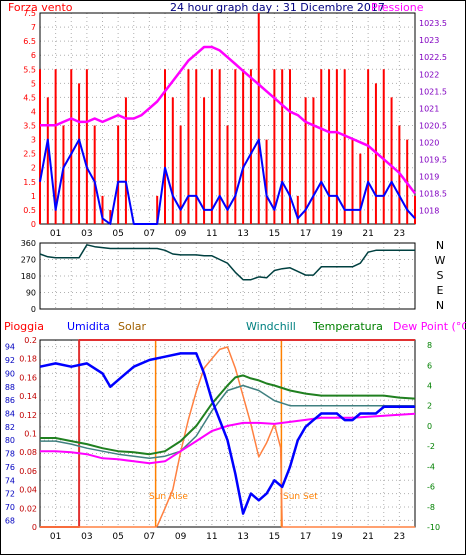  I want to click on rain-tick-label: 0.06, so click(28, 471).